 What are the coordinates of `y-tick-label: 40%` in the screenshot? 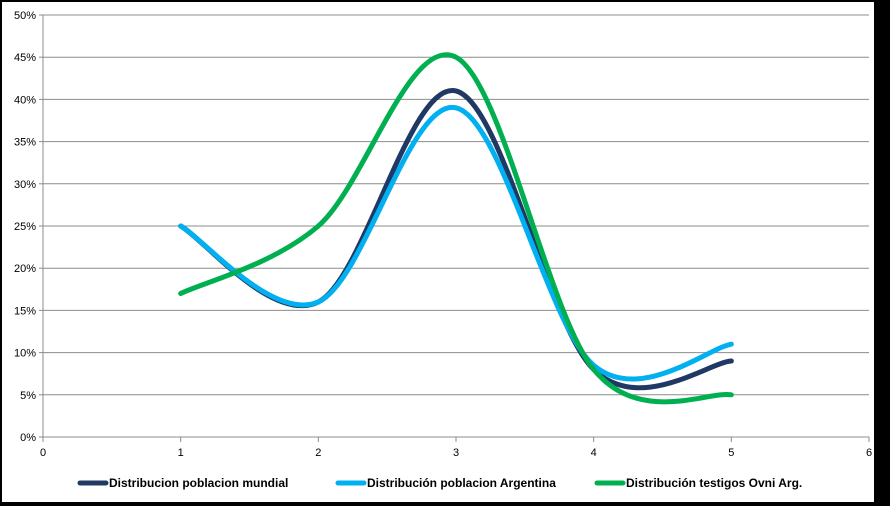 It's located at (25, 100).